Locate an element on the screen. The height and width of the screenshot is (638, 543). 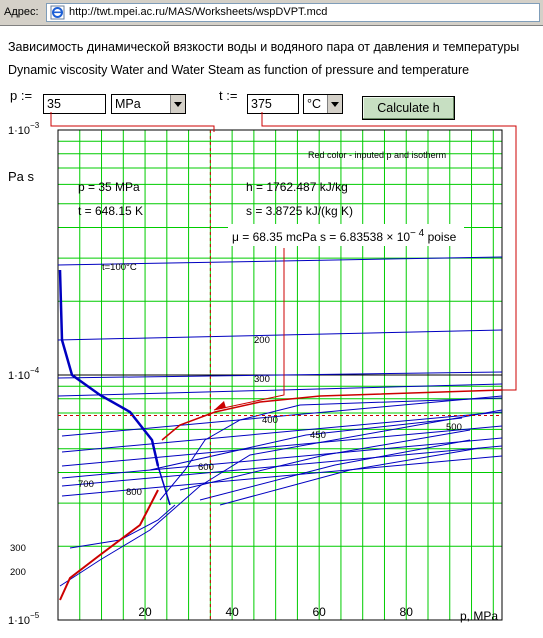
pressure-unit-value: MPa is located at coordinates (128, 104).